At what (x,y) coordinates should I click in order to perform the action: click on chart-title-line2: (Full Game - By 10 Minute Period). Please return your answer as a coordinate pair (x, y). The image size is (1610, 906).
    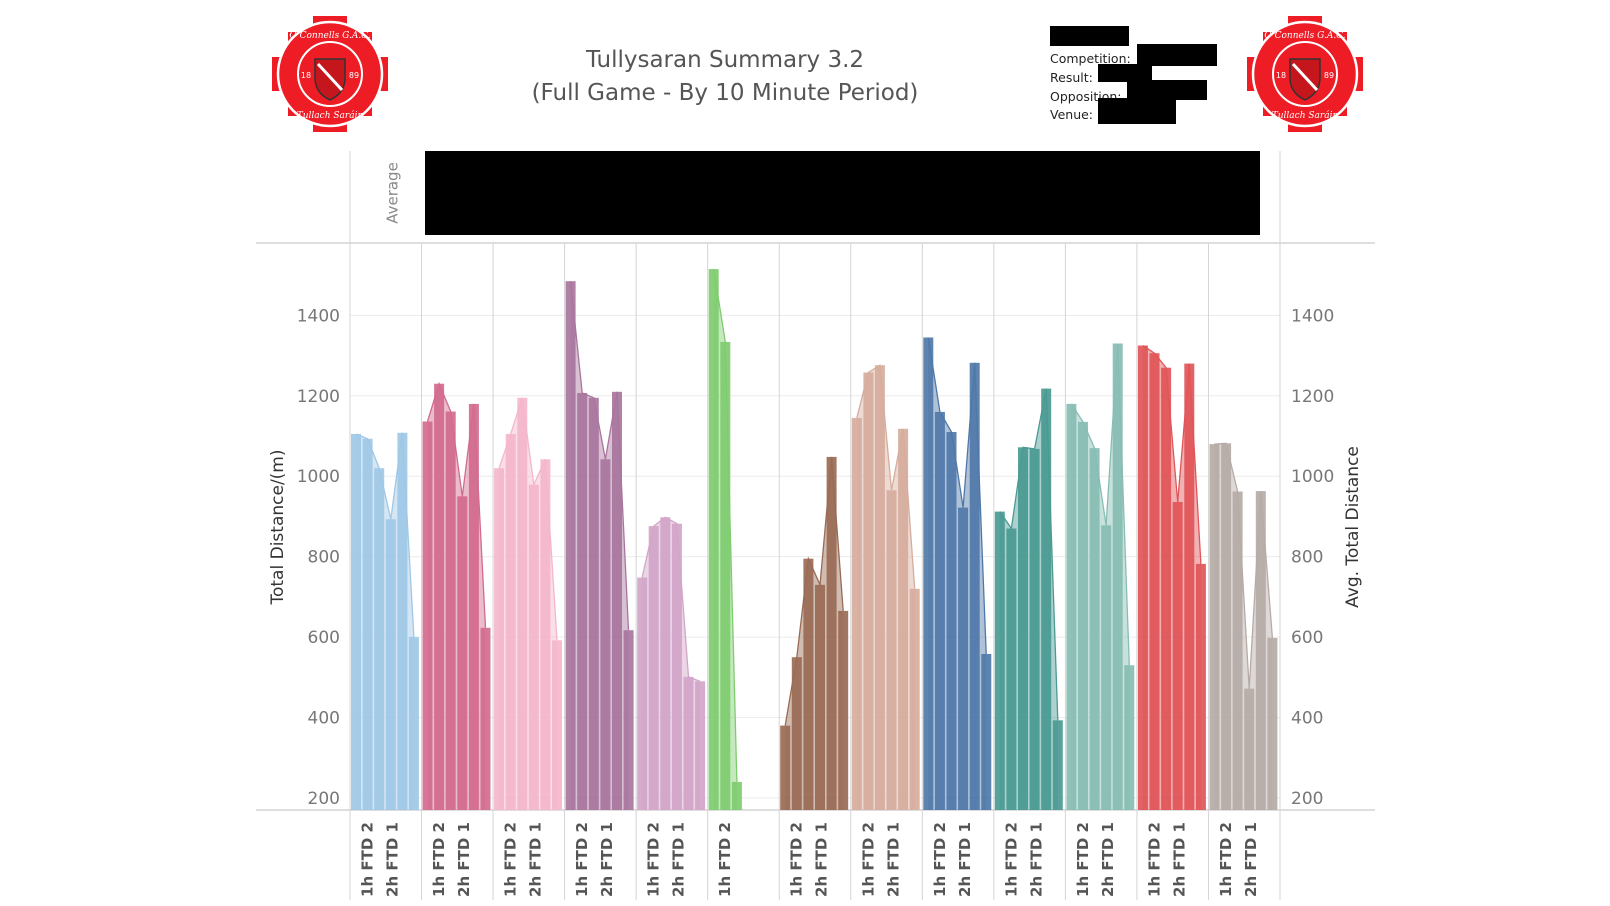
    Looking at the image, I should click on (725, 93).